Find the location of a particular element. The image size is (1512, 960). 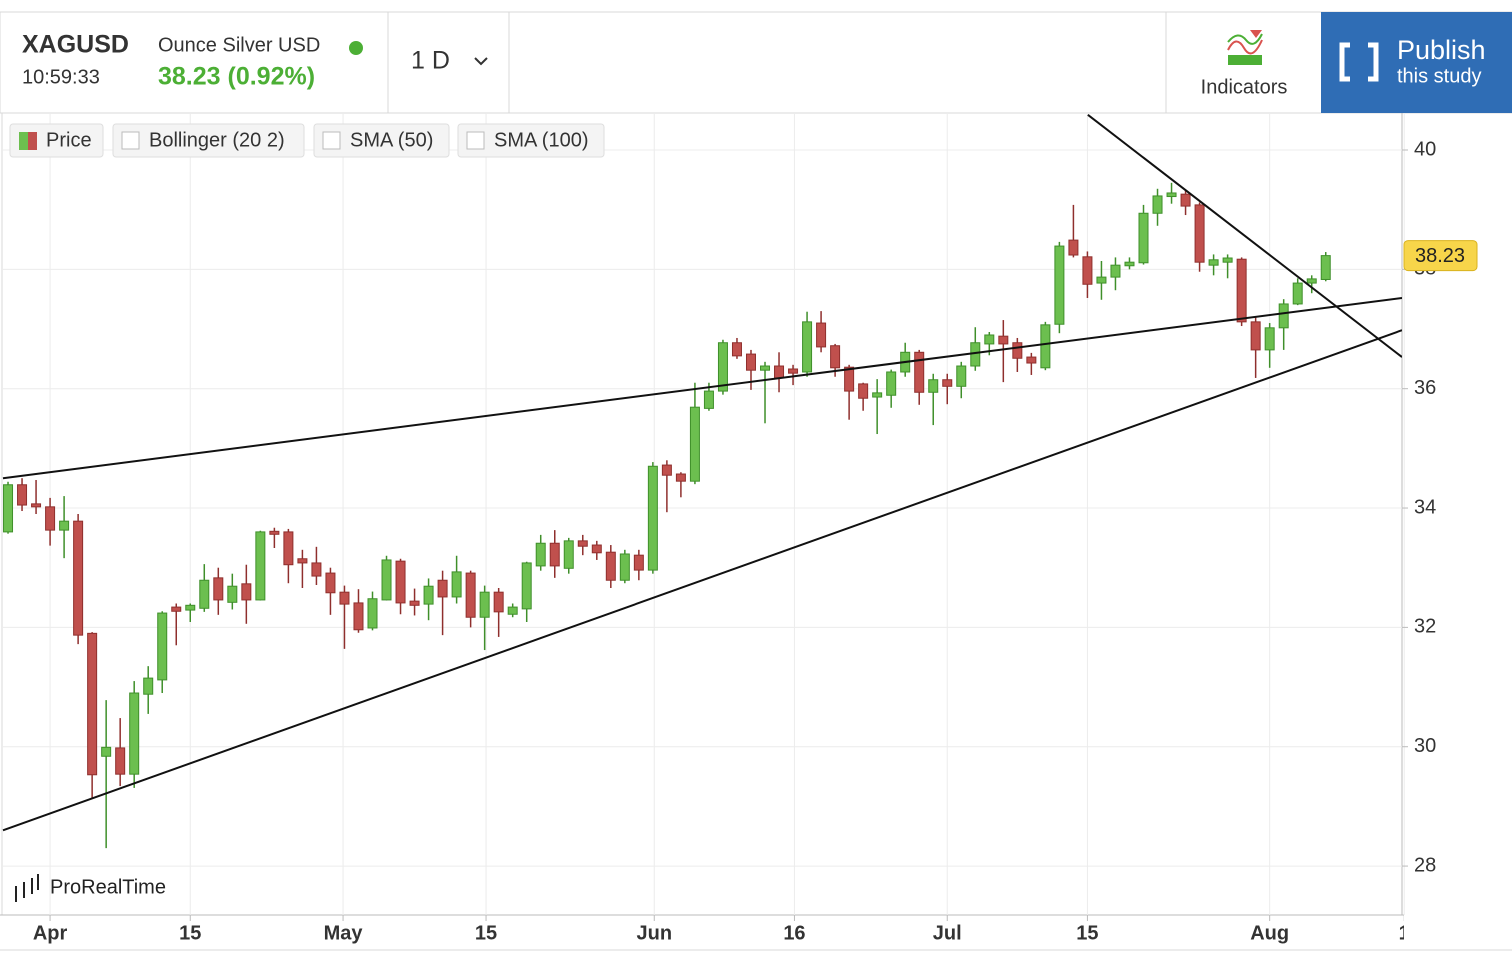

legend-item: SMA (100) is located at coordinates (531, 140).